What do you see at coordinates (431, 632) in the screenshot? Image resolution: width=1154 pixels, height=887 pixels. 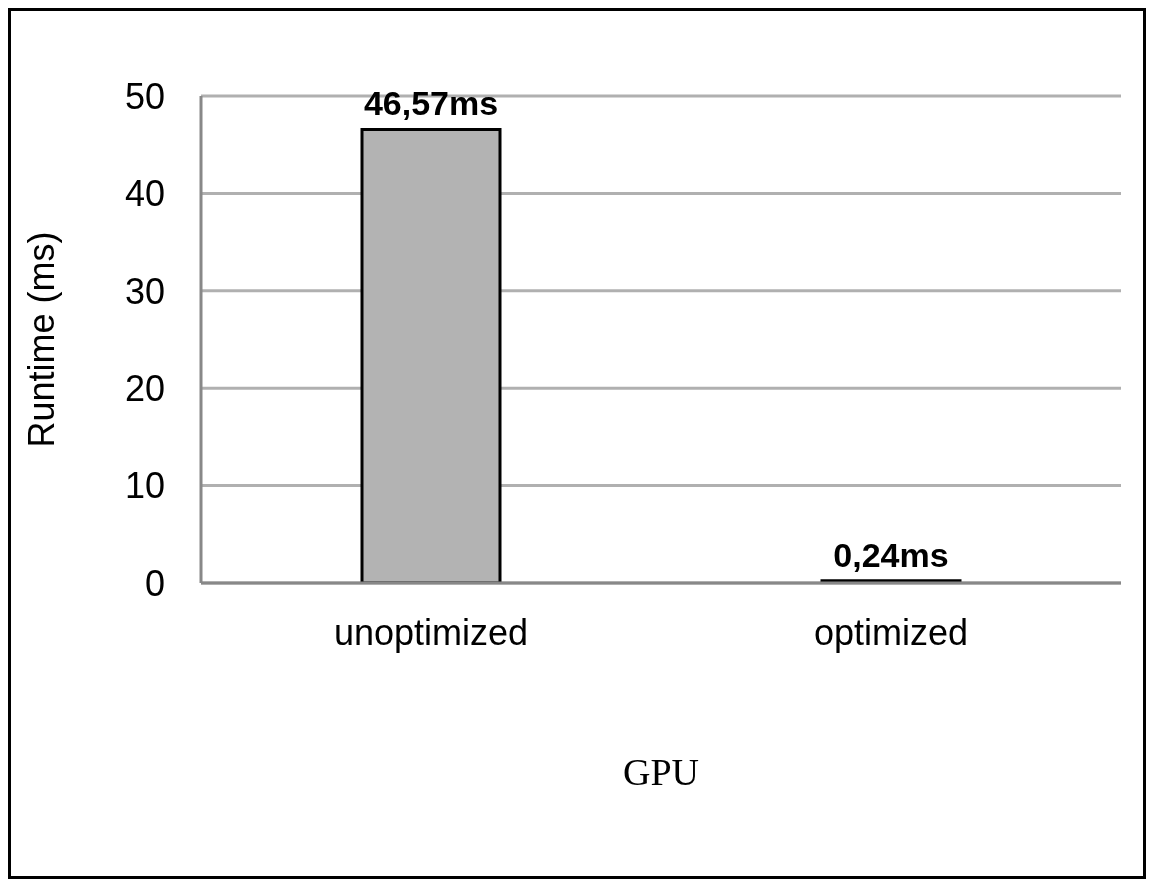 I see `x-tick-label: unoptimized` at bounding box center [431, 632].